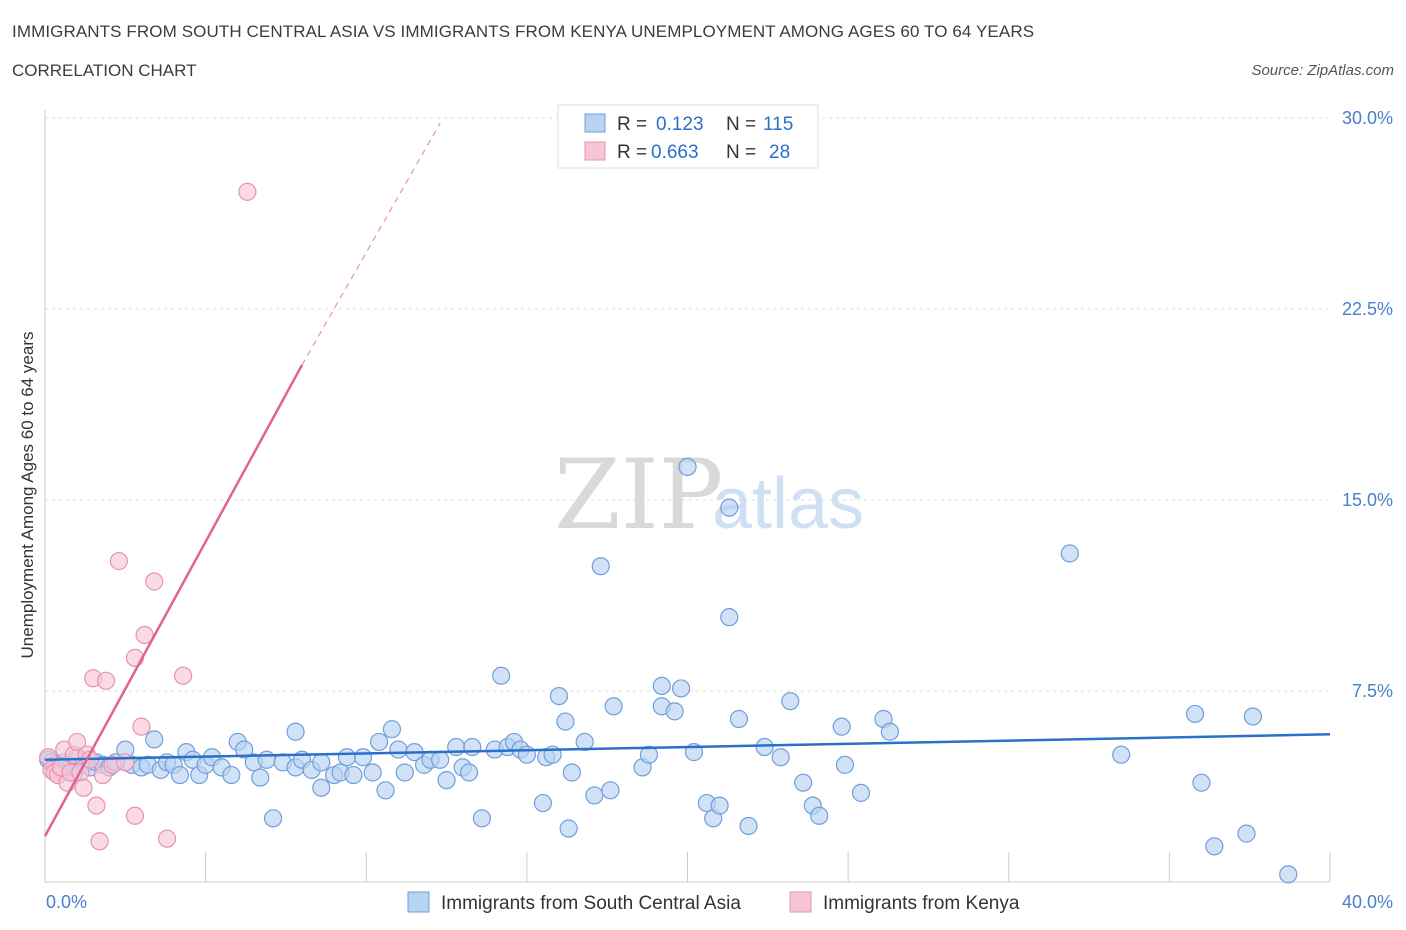  What do you see at coordinates (779, 152) in the screenshot?
I see `legend-n-value-pink: 28` at bounding box center [779, 152].